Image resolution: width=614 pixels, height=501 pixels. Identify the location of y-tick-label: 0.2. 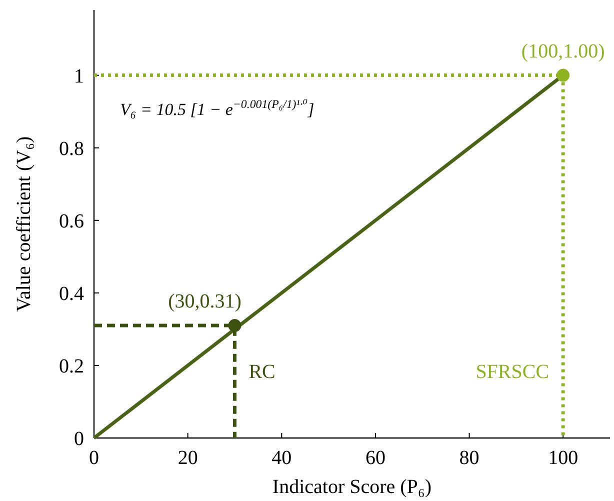
(71, 366).